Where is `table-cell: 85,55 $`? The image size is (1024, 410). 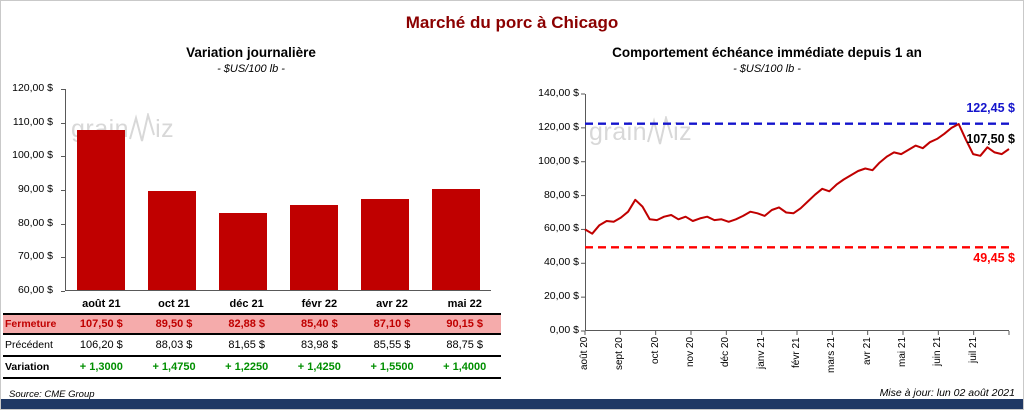 table-cell: 85,55 $ is located at coordinates (392, 345).